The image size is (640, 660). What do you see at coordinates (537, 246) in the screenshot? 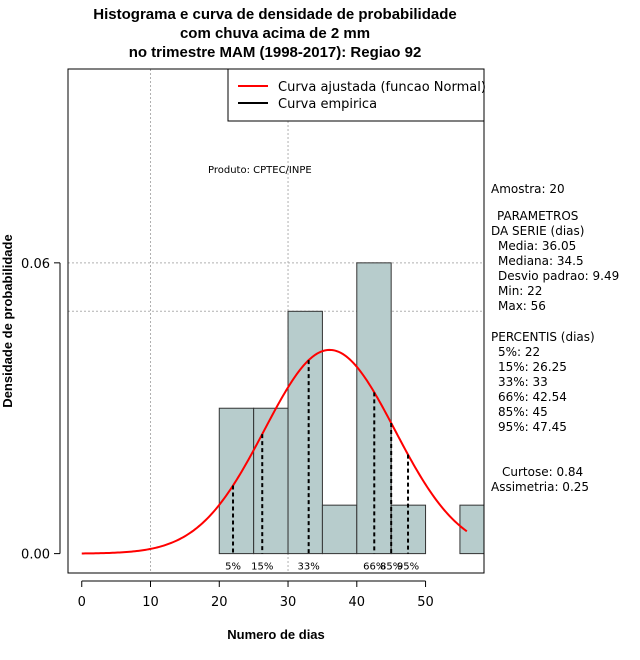
I see `stat-mean: Media: 36.05` at bounding box center [537, 246].